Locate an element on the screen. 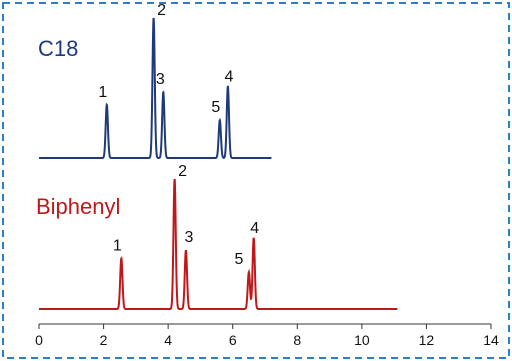 The image size is (512, 361). x-tick-label: 10 is located at coordinates (362, 340).